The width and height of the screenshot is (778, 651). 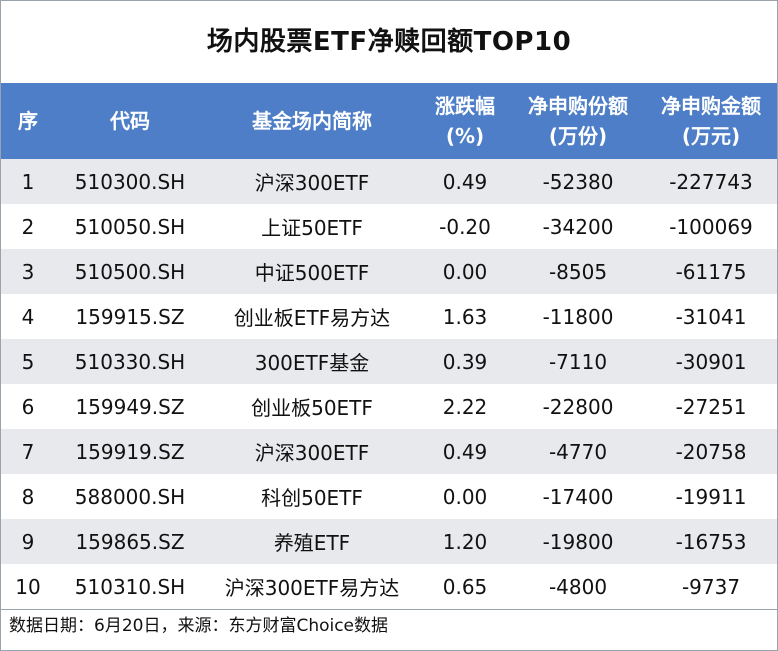 What do you see at coordinates (711, 406) in the screenshot?
I see `cell-amount: -27251` at bounding box center [711, 406].